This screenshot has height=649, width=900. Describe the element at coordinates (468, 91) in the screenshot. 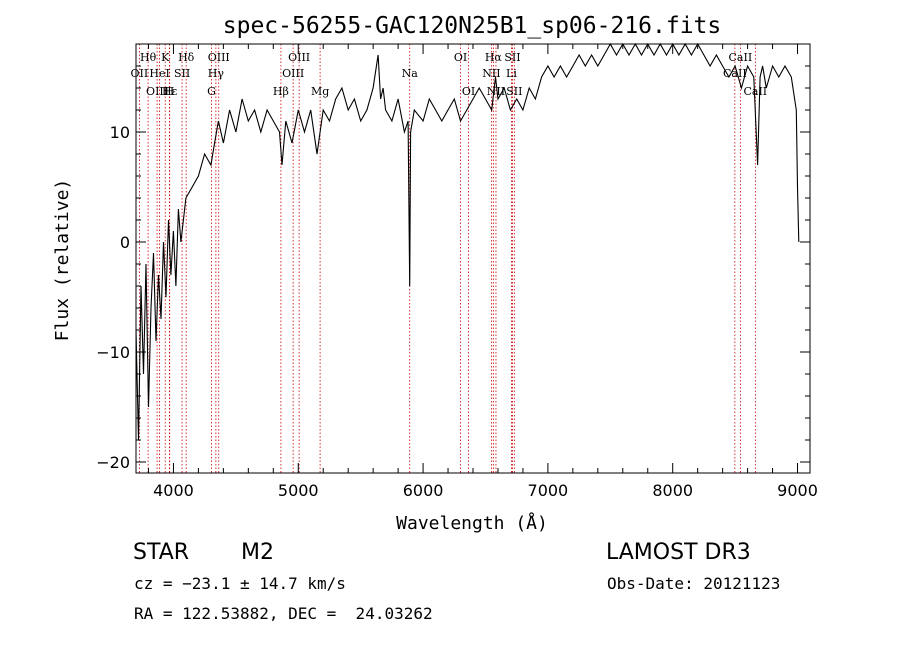

I see `line-marker-label-24: OI` at that location.